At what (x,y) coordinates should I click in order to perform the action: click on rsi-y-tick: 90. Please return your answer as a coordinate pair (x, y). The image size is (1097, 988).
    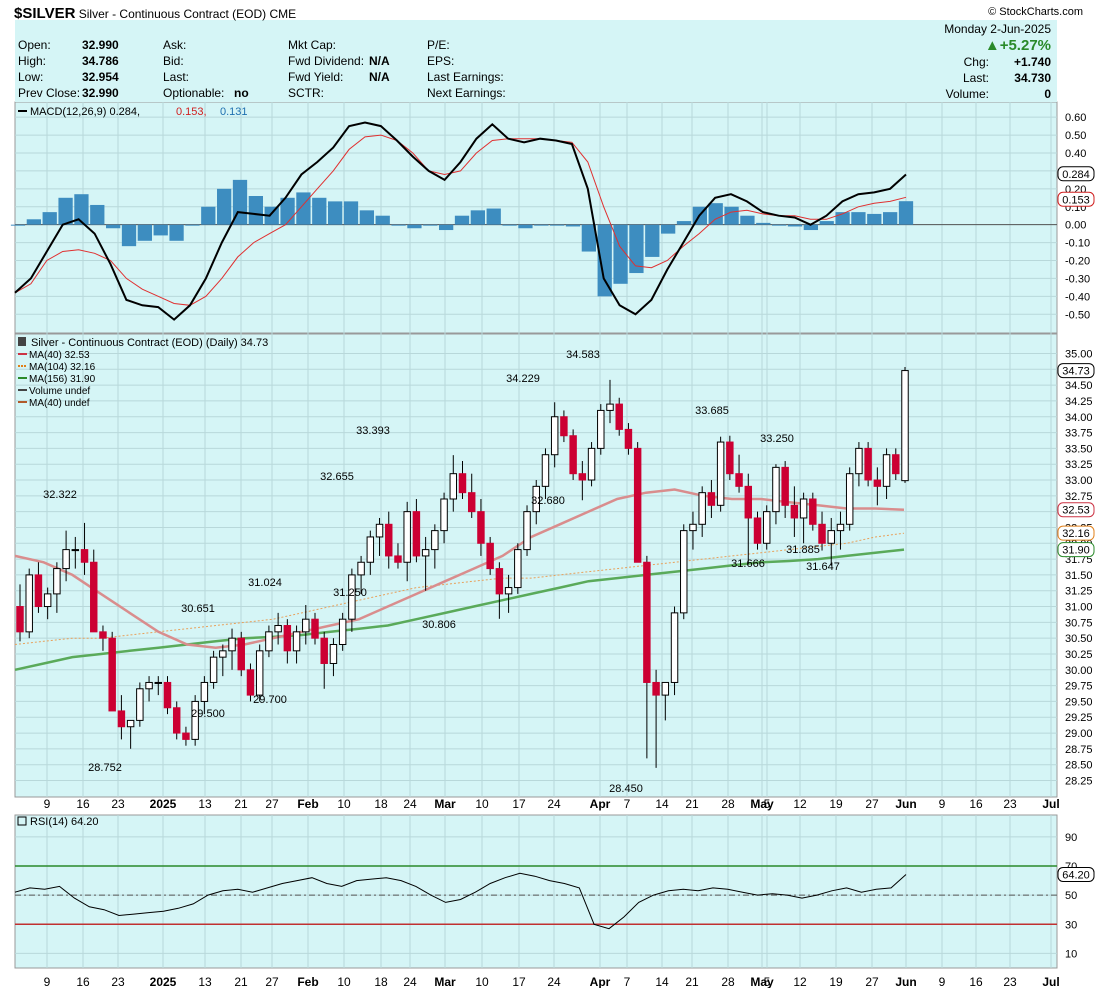
    Looking at the image, I should click on (1071, 838).